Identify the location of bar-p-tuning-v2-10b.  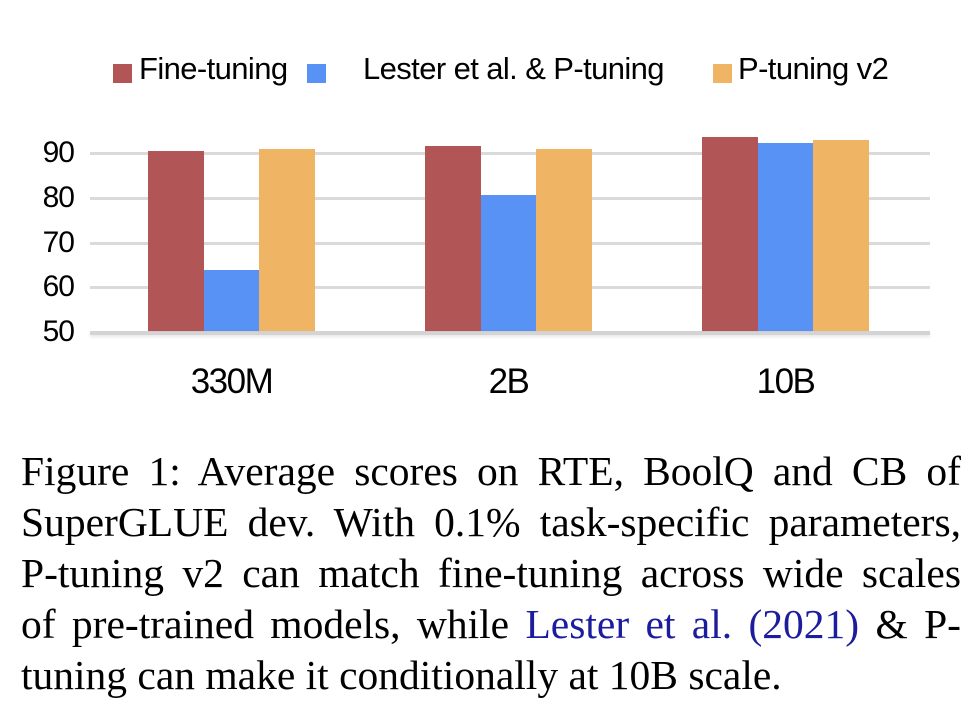
(841, 235).